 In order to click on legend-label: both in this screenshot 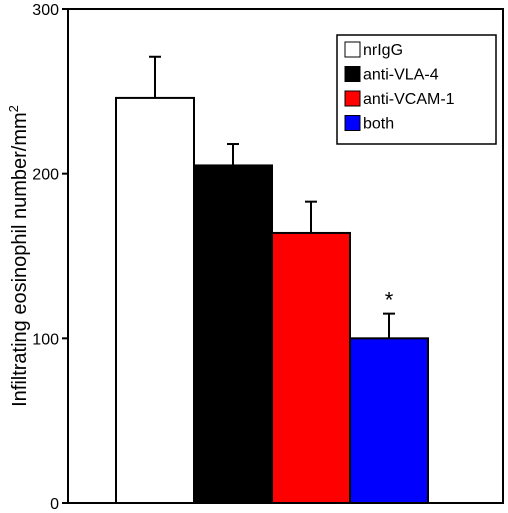, I will do `click(378, 124)`.